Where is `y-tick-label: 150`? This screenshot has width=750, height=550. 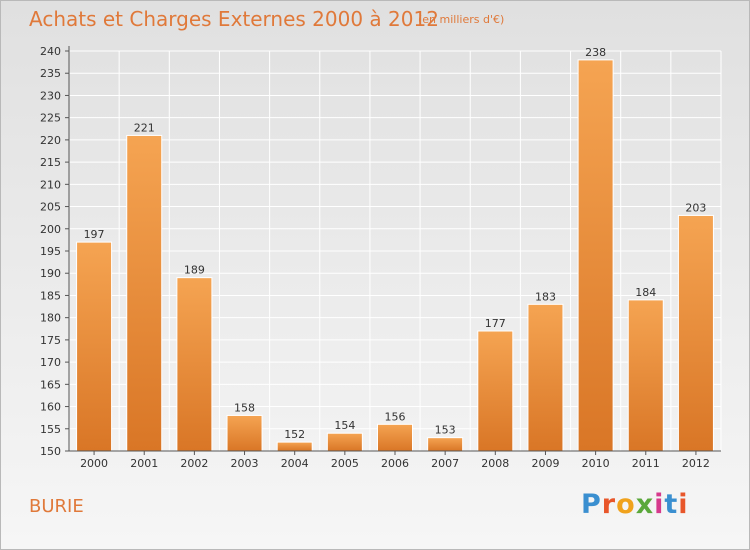
y-tick-label: 150 is located at coordinates (50, 451).